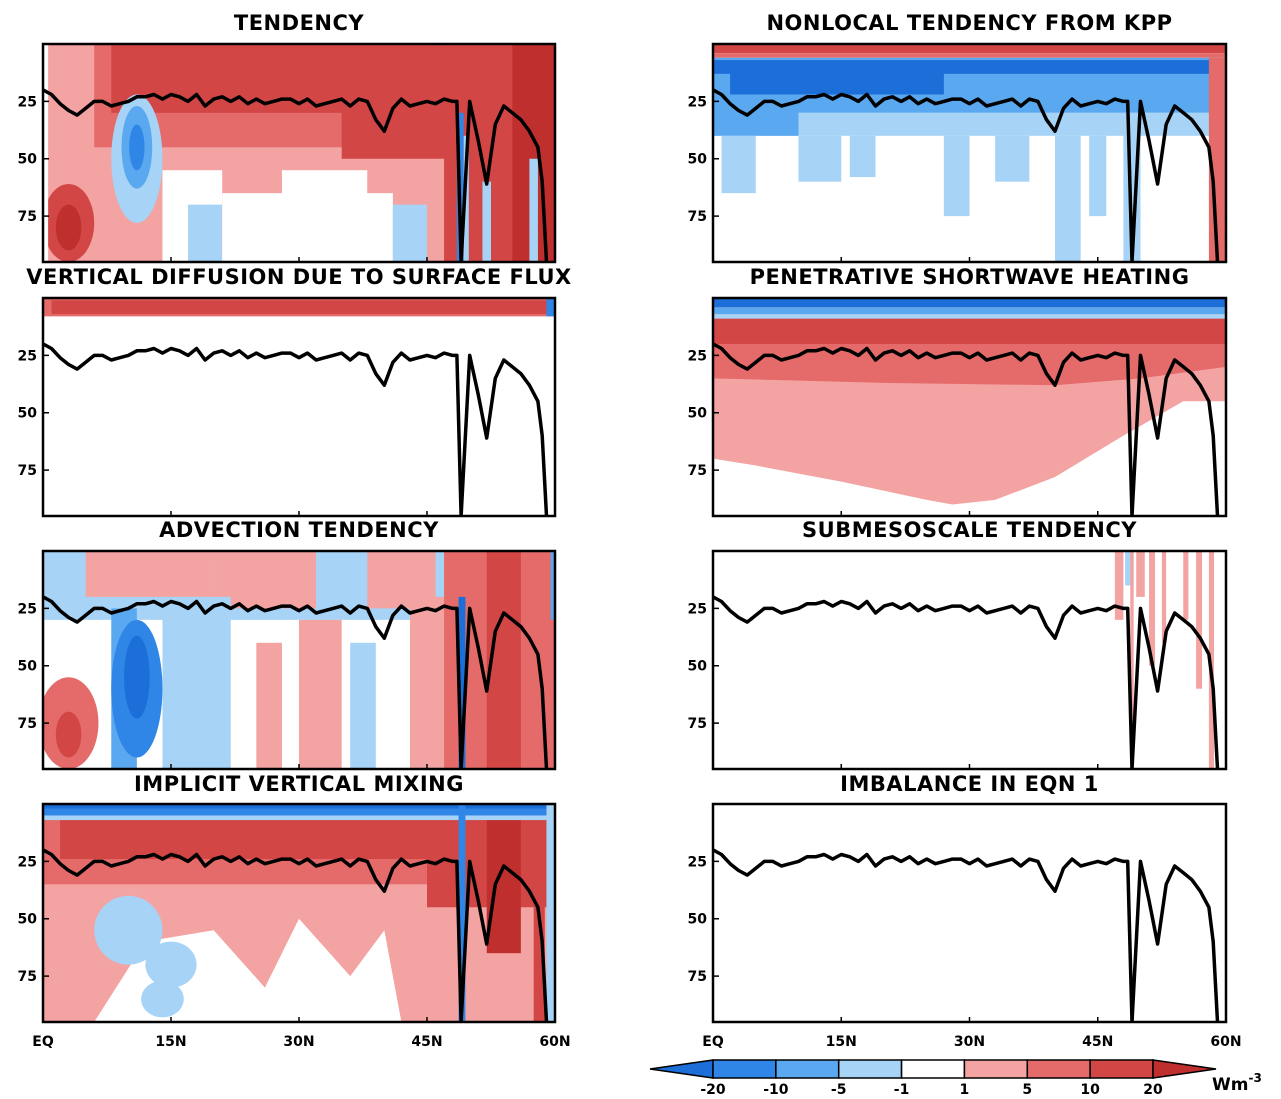 This screenshot has width=1281, height=1099. I want to click on colorbar-extend-low, so click(681, 1069).